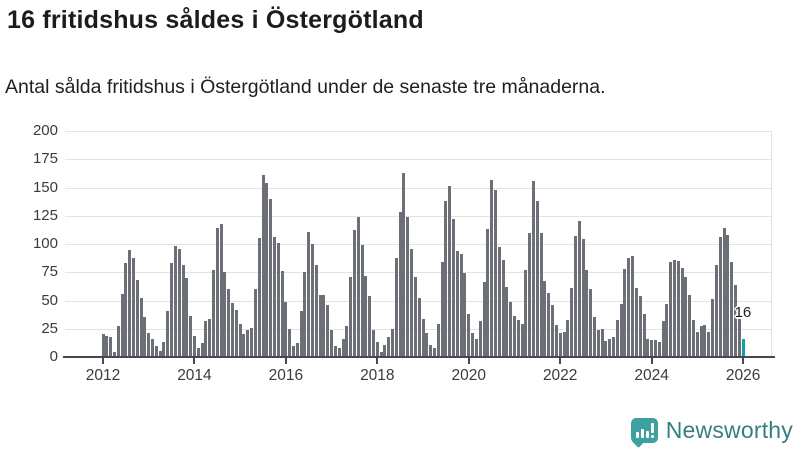  I want to click on newsworthy-speech-bubble-barchart-icon, so click(644, 433).